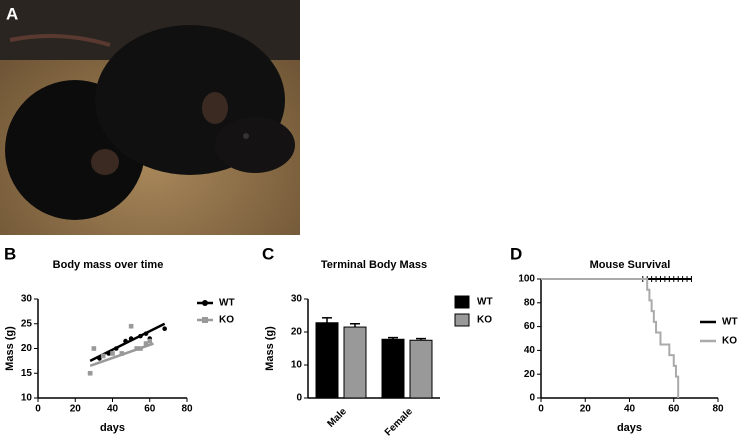  I want to click on panel-label: A, so click(12, 13).